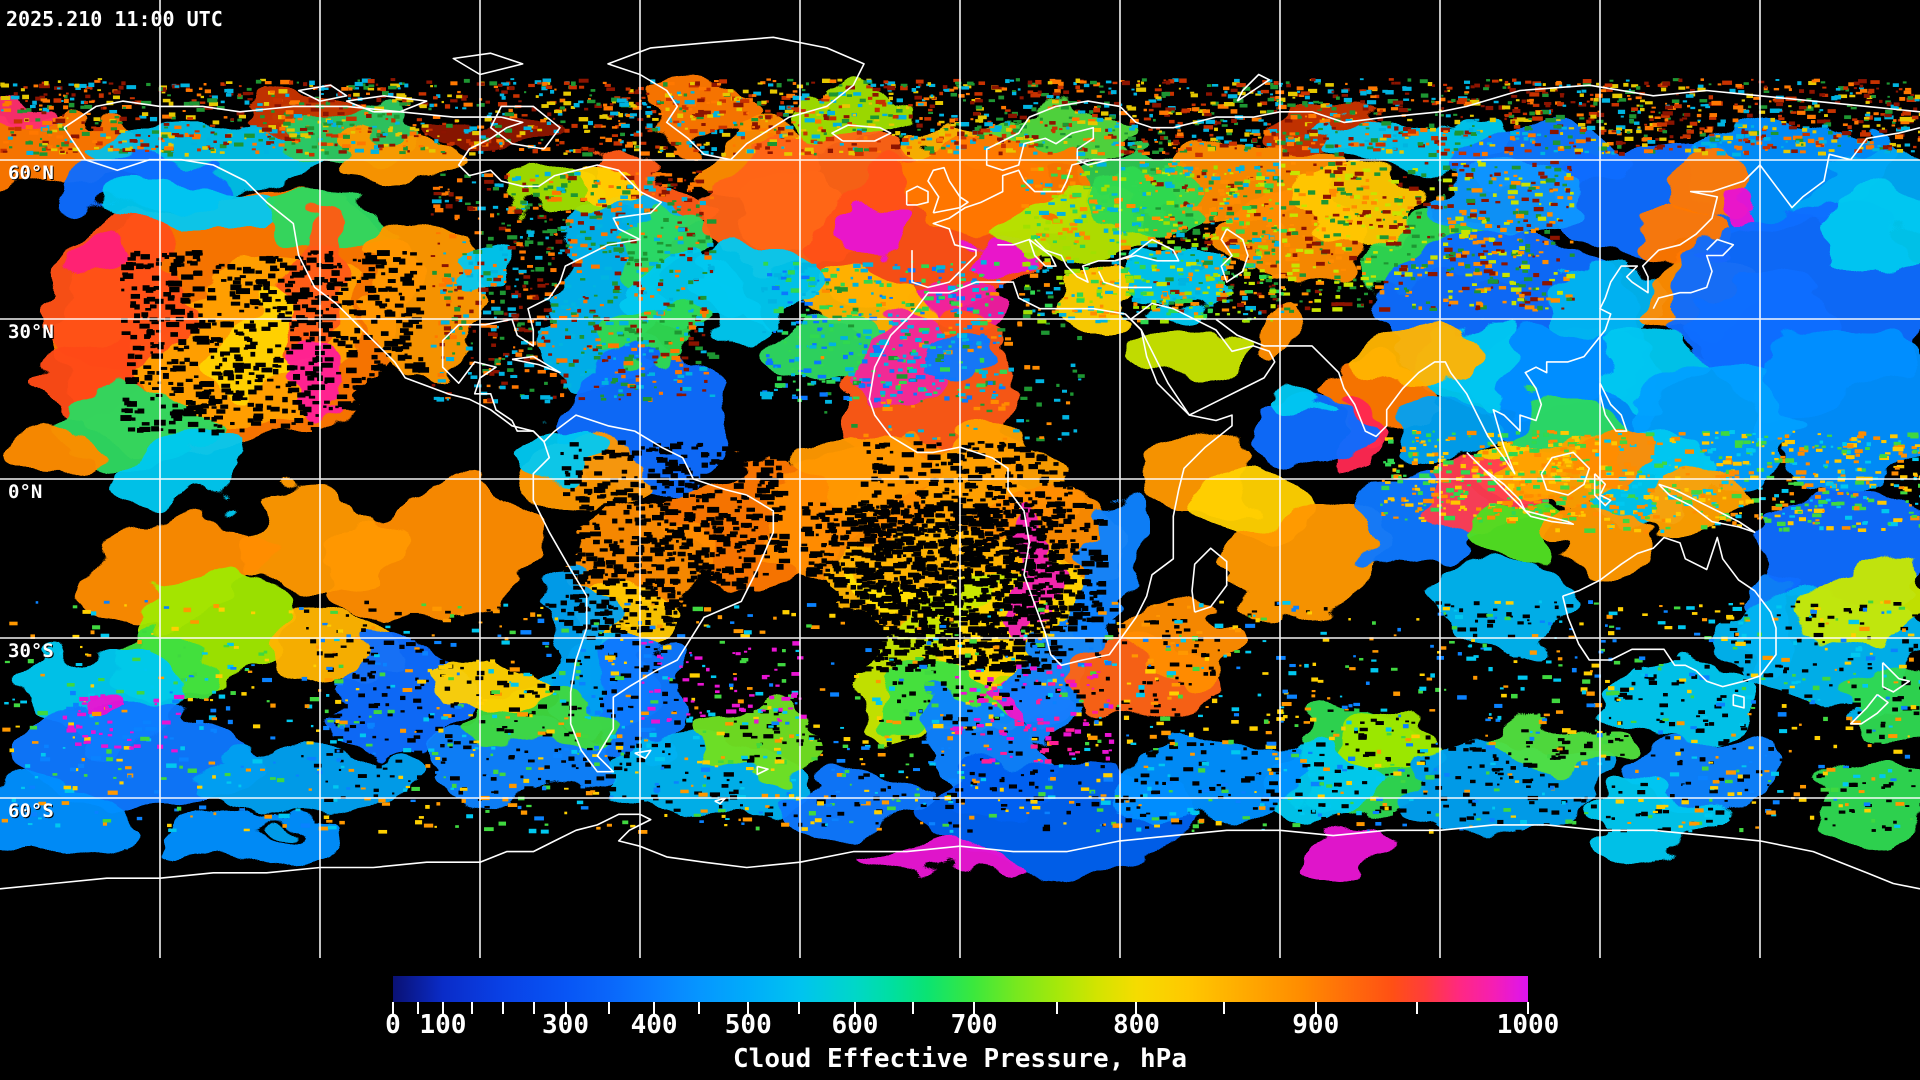  I want to click on colorbar-tick-label: 0, so click(393, 1025).